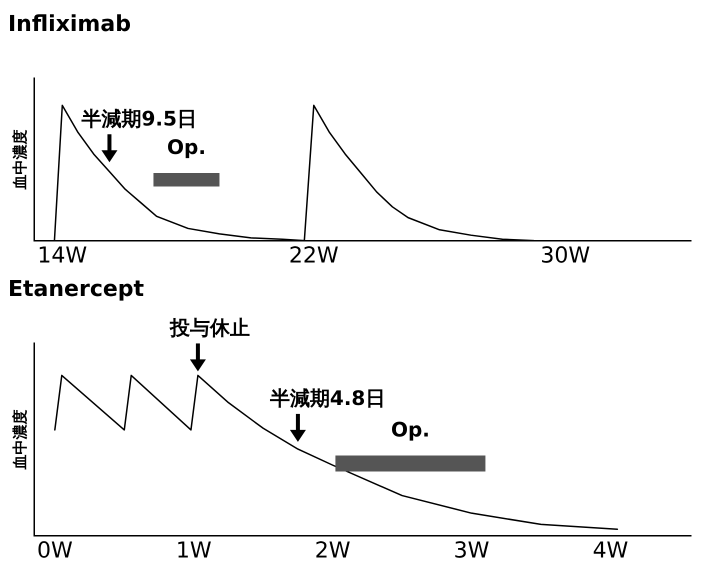 This screenshot has width=703, height=579. I want to click on x-tick-label: 14W, so click(62, 256).